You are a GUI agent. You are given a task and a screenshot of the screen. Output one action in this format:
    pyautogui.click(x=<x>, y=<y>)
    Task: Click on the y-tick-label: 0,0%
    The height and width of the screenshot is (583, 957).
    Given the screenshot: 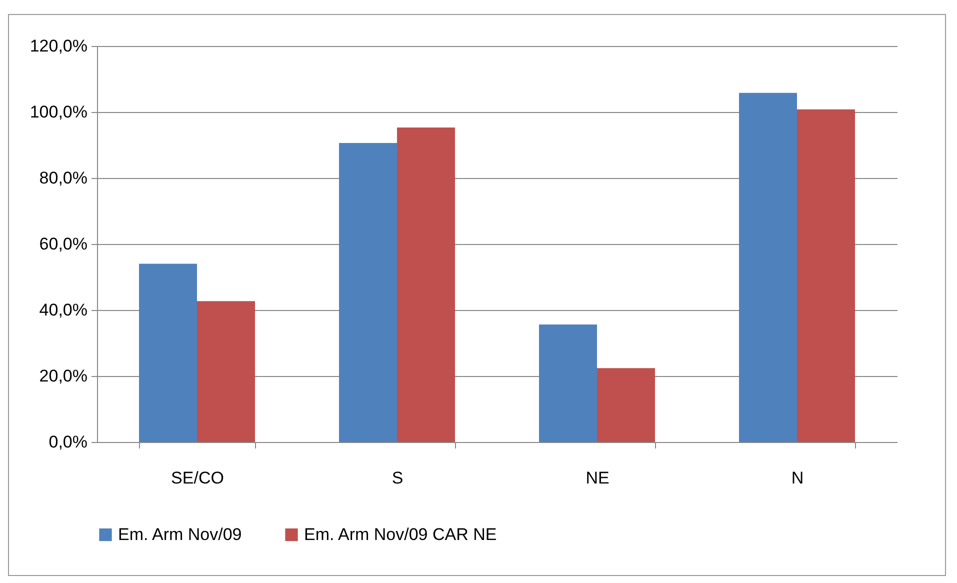 What is the action you would take?
    pyautogui.click(x=68, y=442)
    